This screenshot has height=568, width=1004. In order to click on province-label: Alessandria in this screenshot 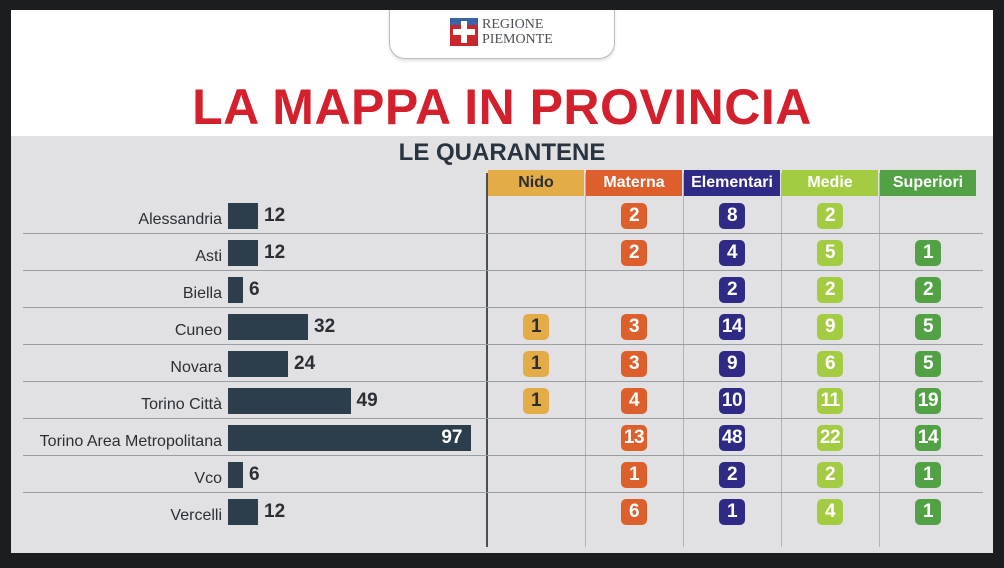, I will do `click(180, 219)`.